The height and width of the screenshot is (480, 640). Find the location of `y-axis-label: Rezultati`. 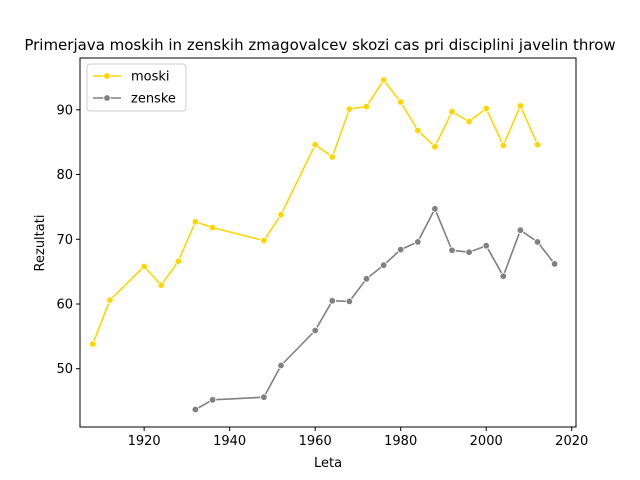

y-axis-label: Rezultati is located at coordinates (40, 243).